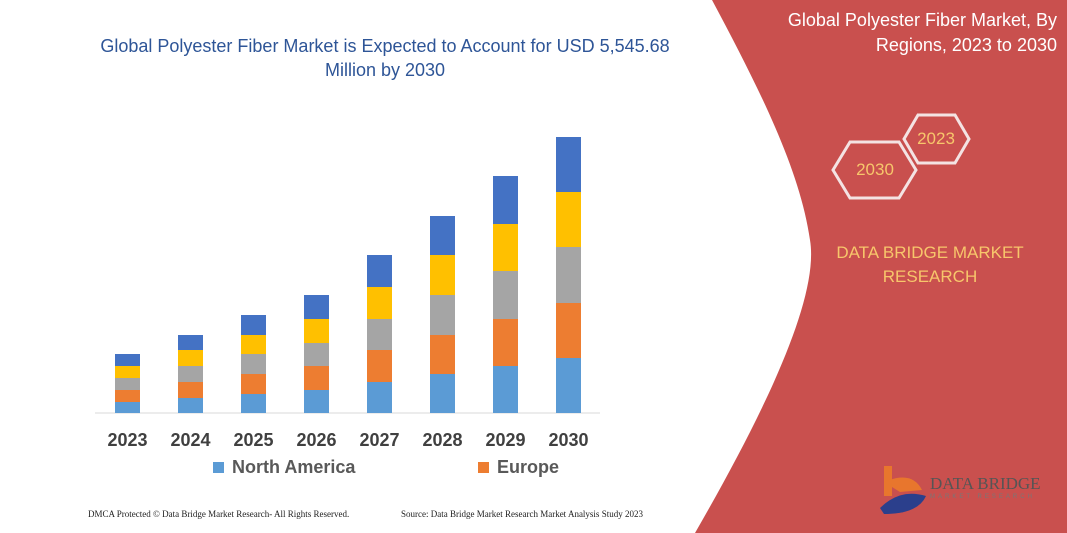 This screenshot has height=533, width=1067. Describe the element at coordinates (505, 389) in the screenshot. I see `bar-segment-2029-s0` at that location.